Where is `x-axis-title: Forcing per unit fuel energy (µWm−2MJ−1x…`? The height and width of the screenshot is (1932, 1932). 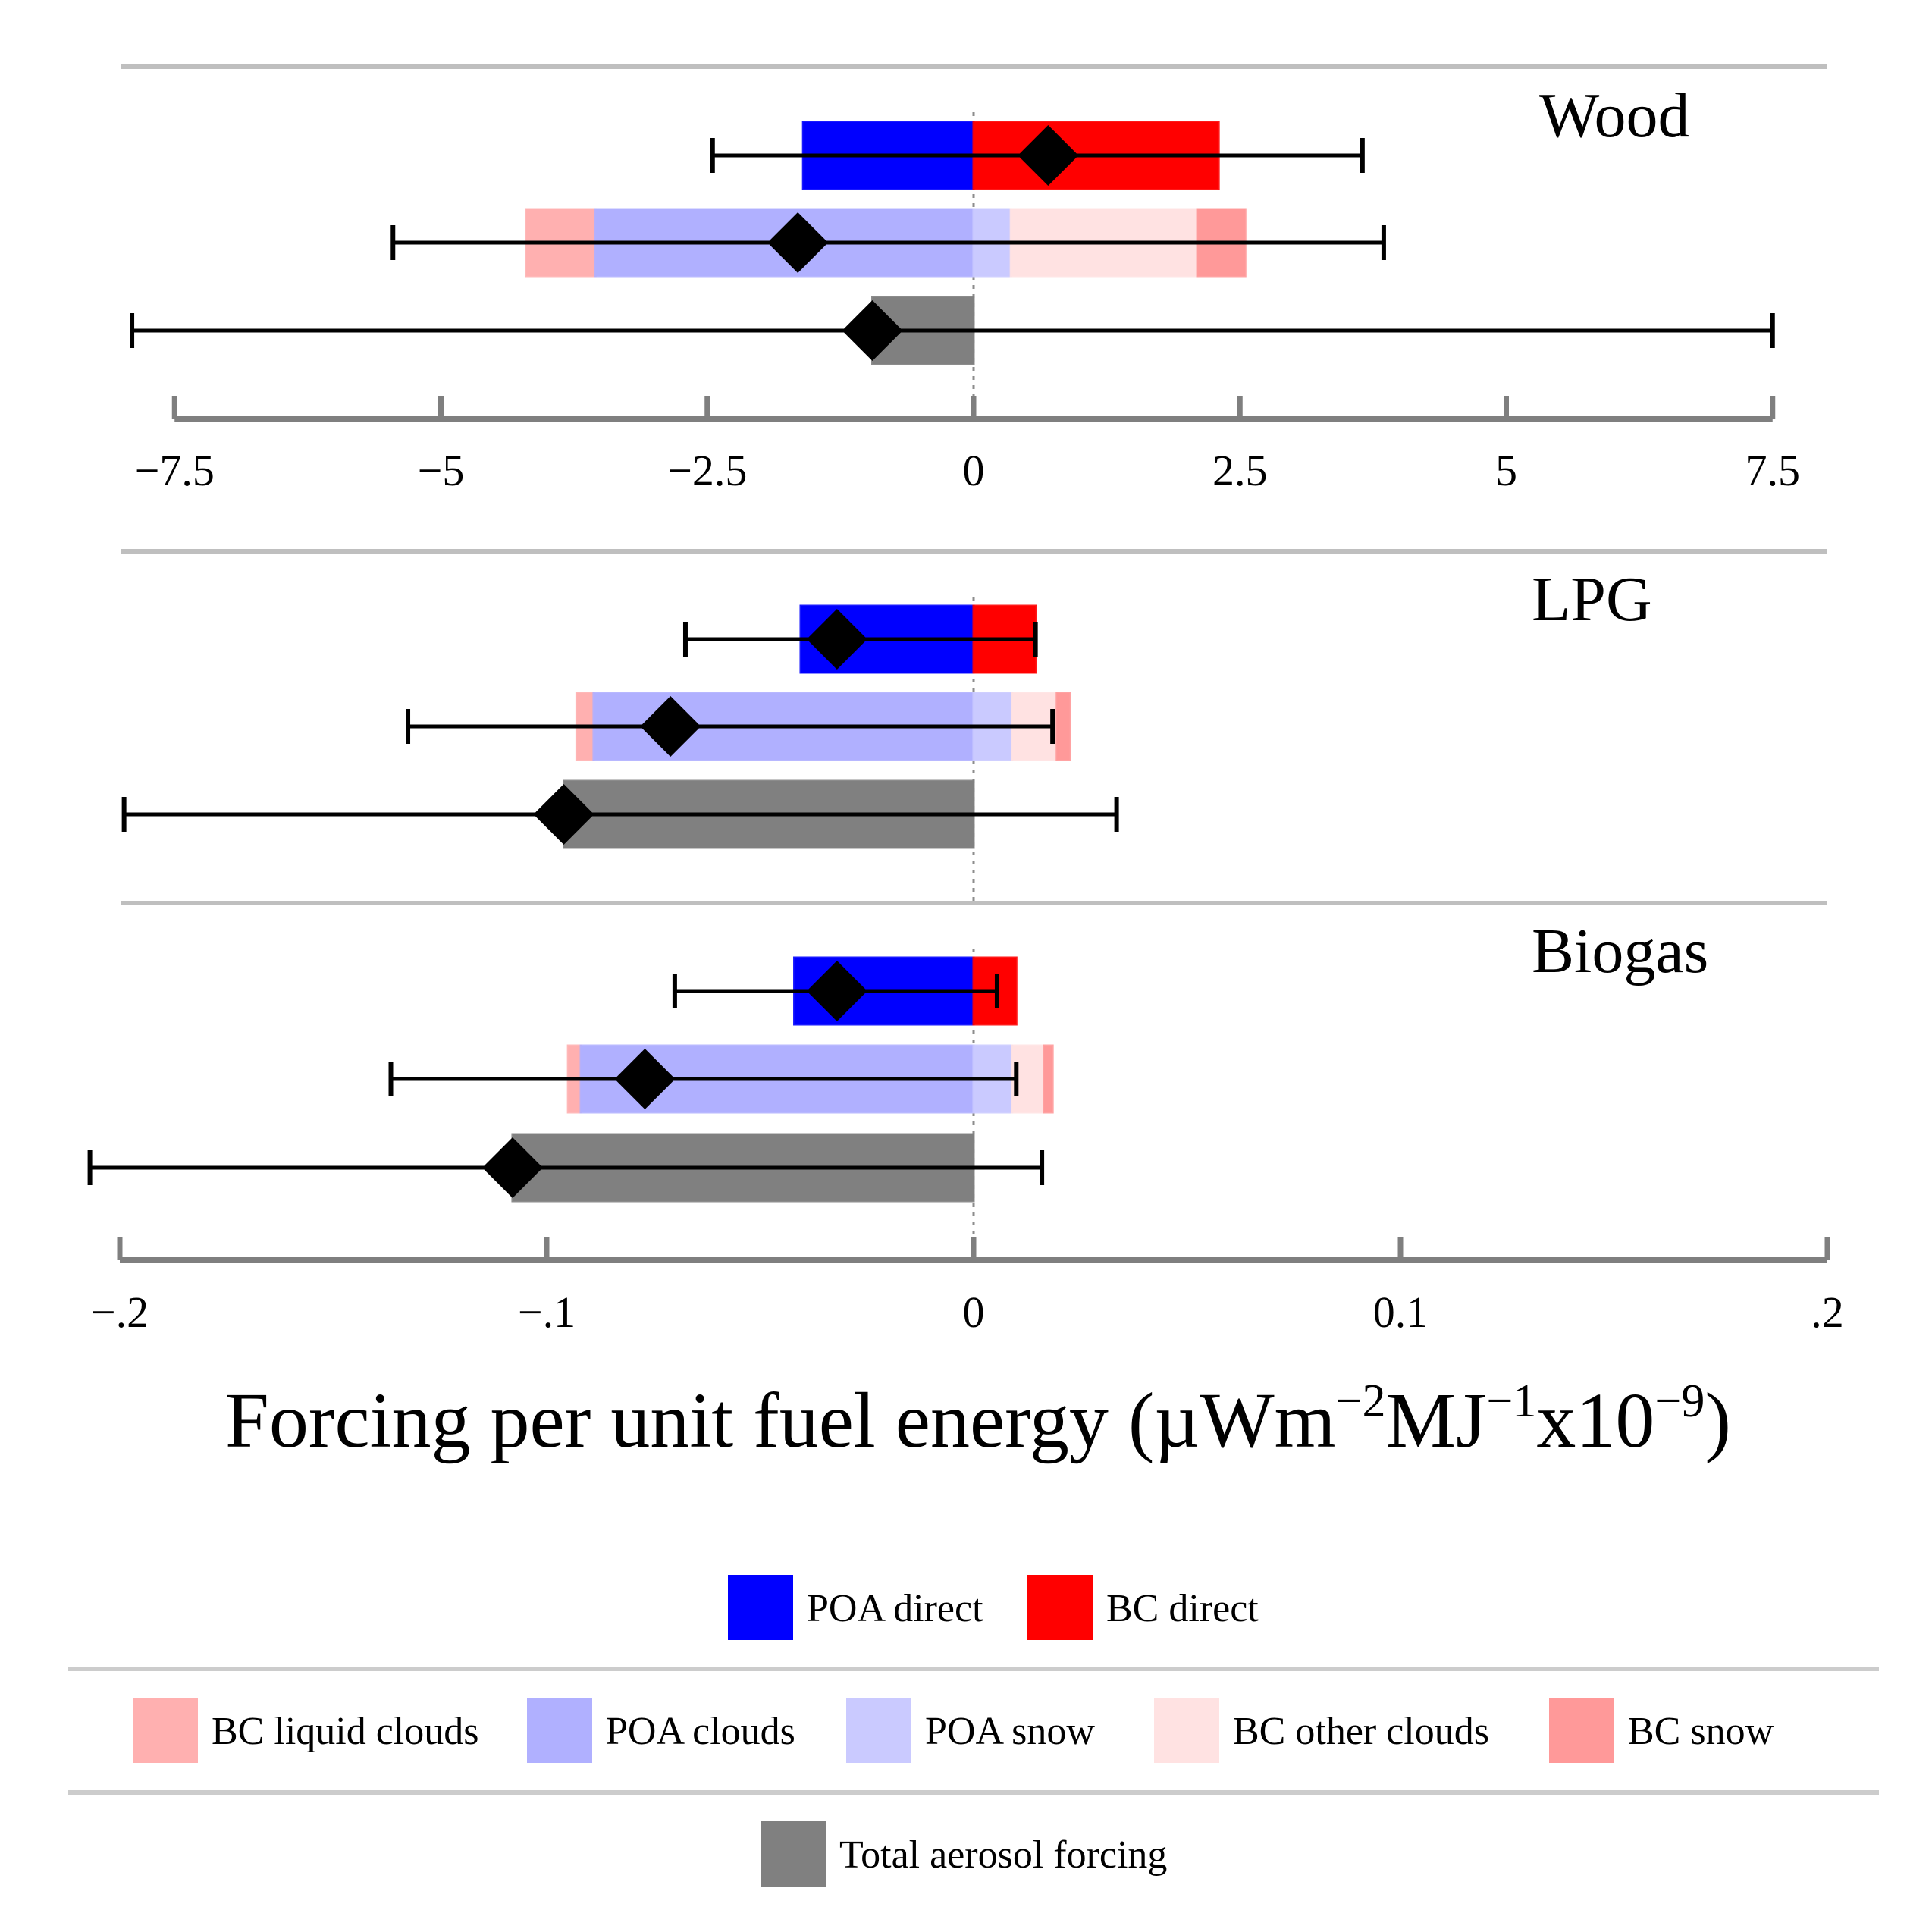 x-axis-title: Forcing per unit fuel energy (µWm−2MJ−1x… is located at coordinates (978, 1419).